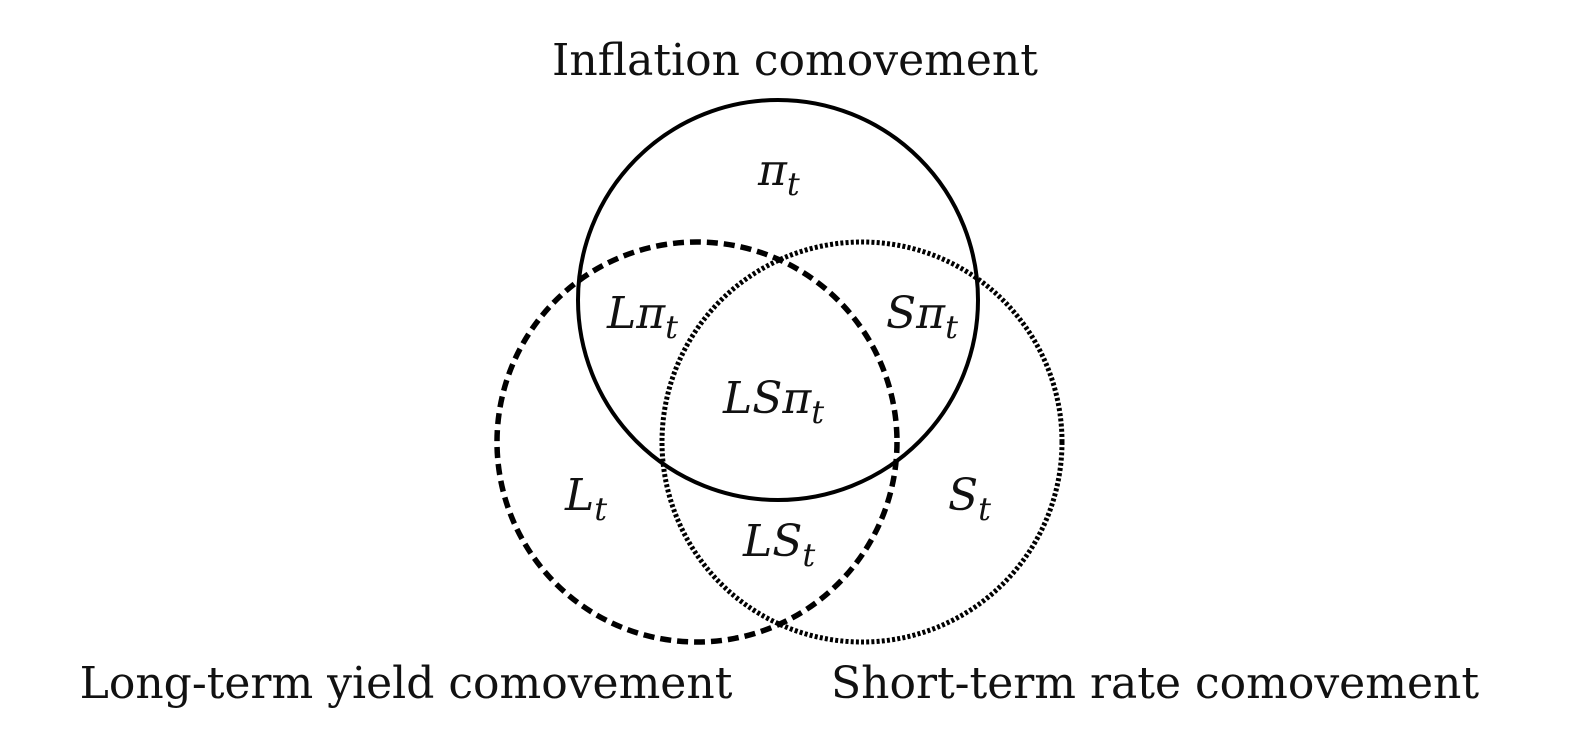 Image resolution: width=1583 pixels, height=743 pixels. What do you see at coordinates (951, 327) in the screenshot?
I see `region-label-s-pi-sub: t` at bounding box center [951, 327].